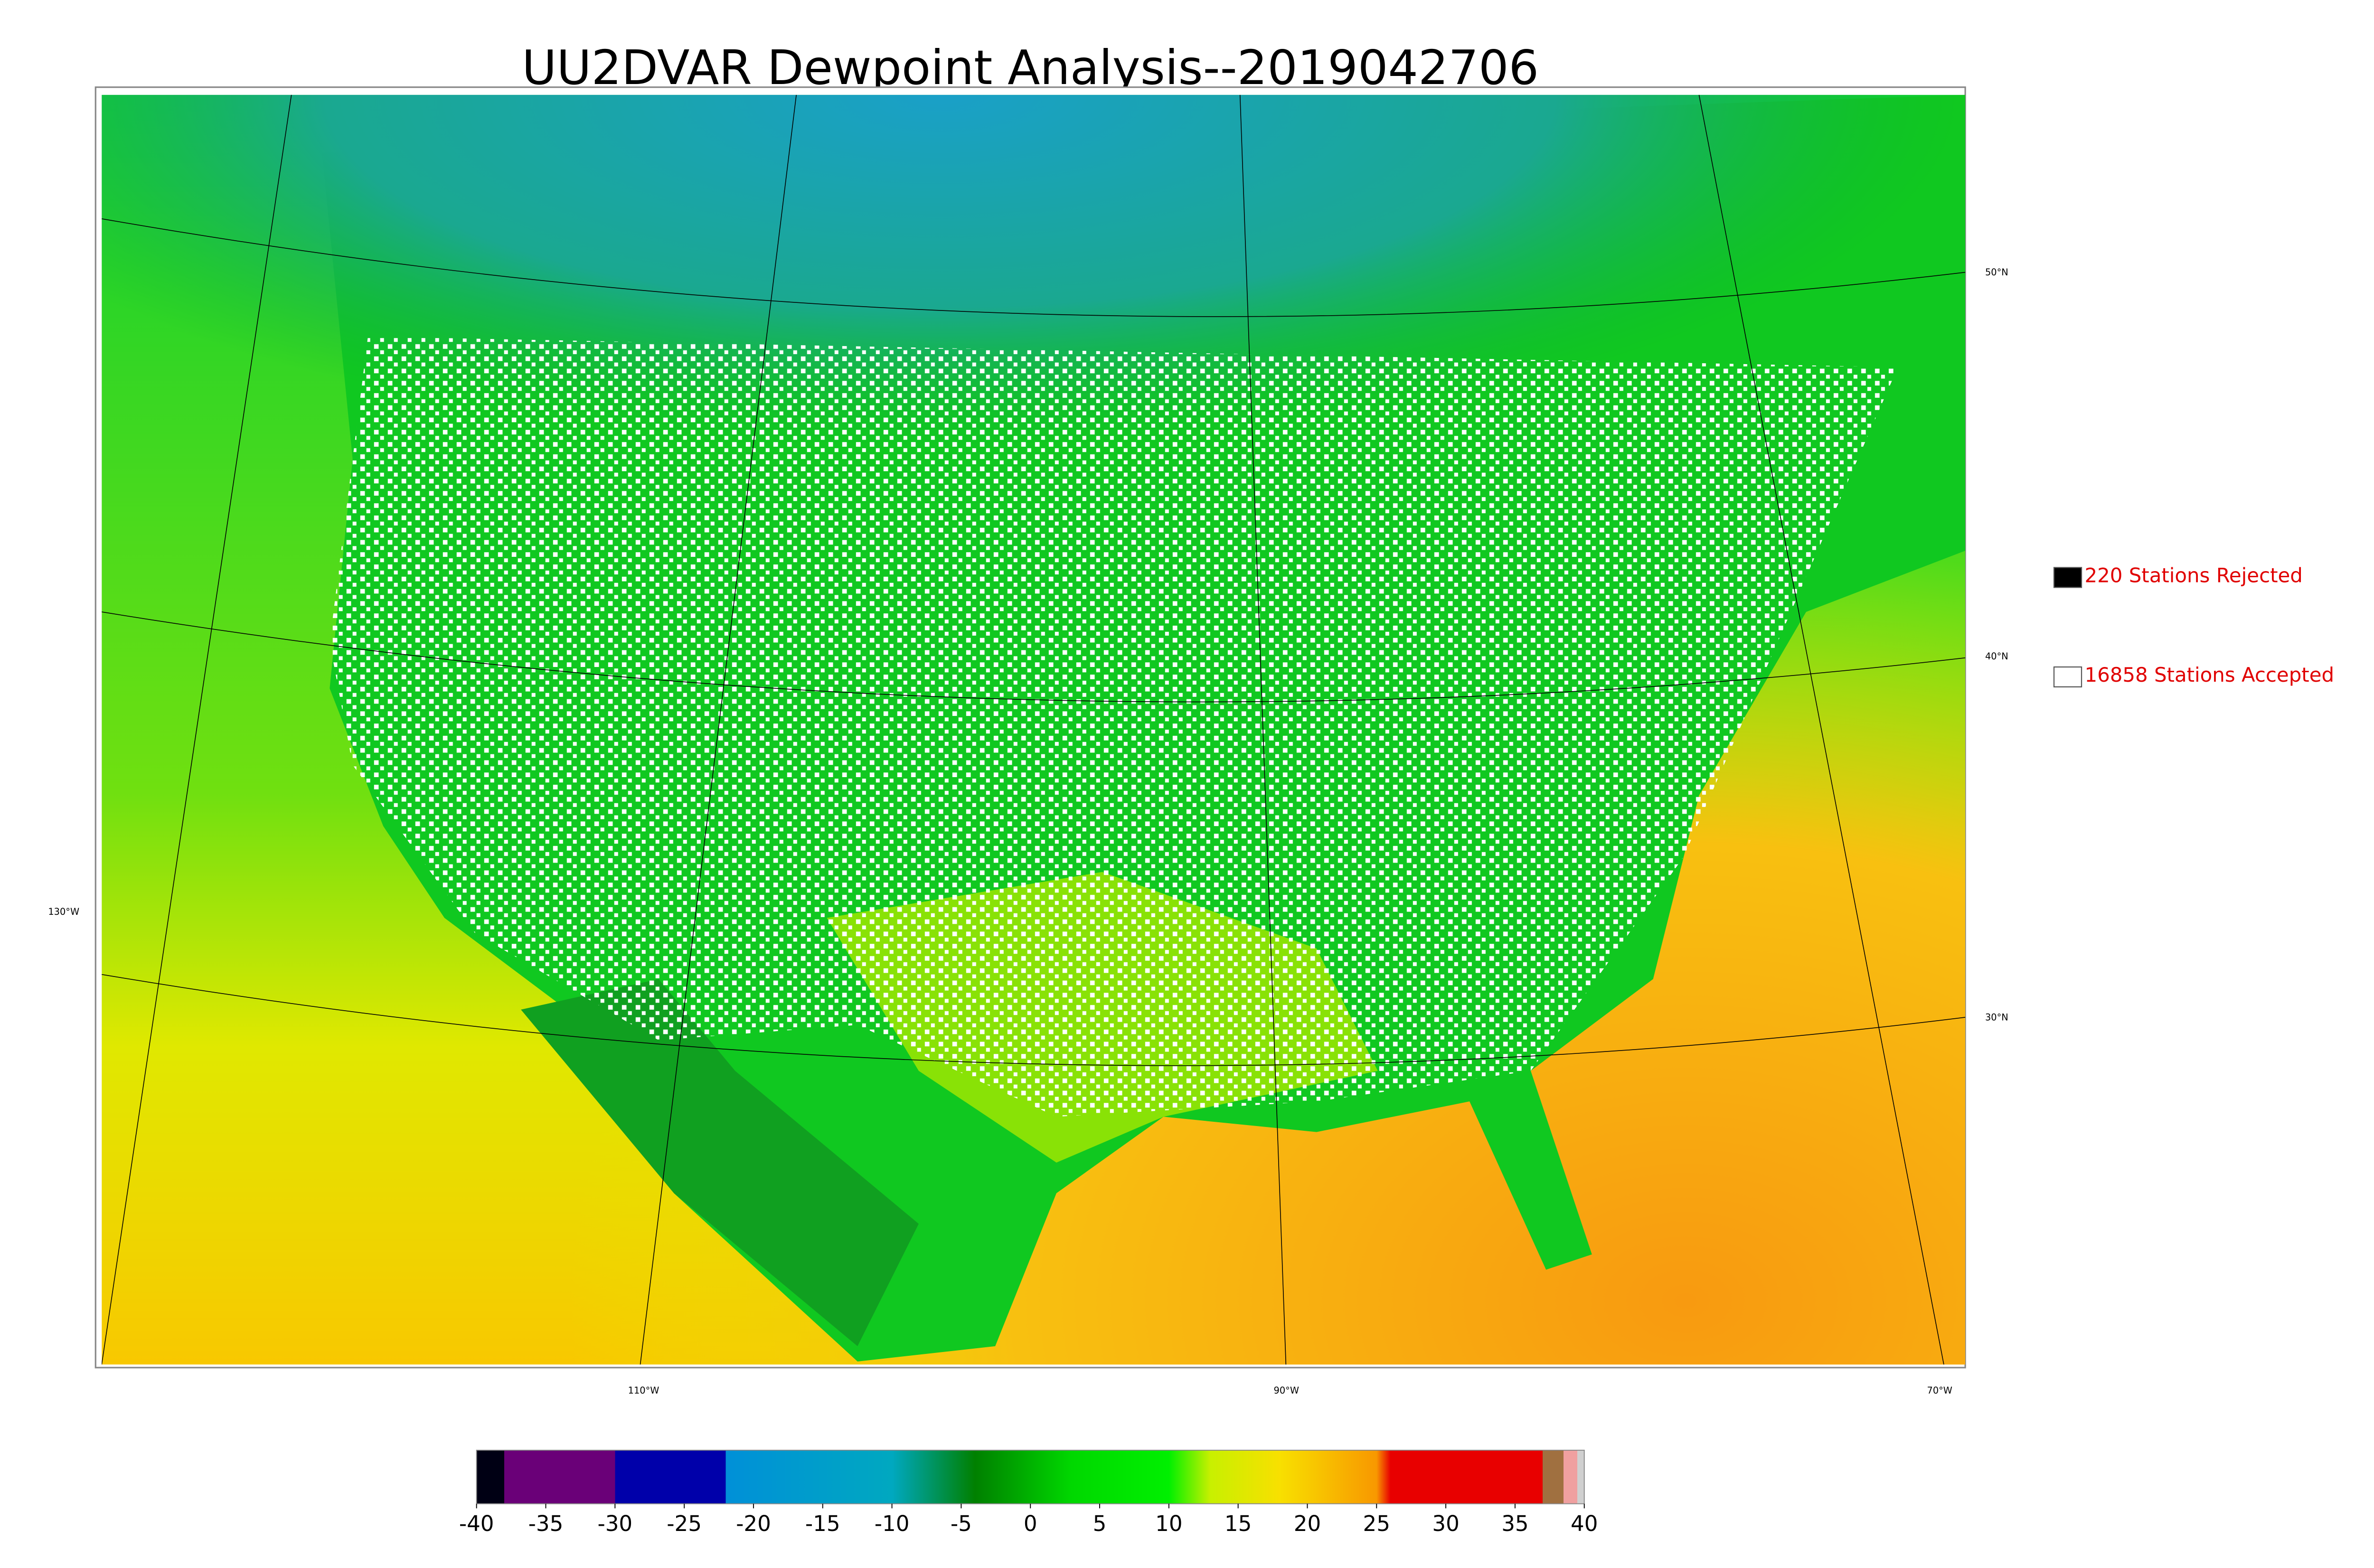 The width and height of the screenshot is (2374, 1568). What do you see at coordinates (1996, 273) in the screenshot?
I see `lat-label: 50°N` at bounding box center [1996, 273].